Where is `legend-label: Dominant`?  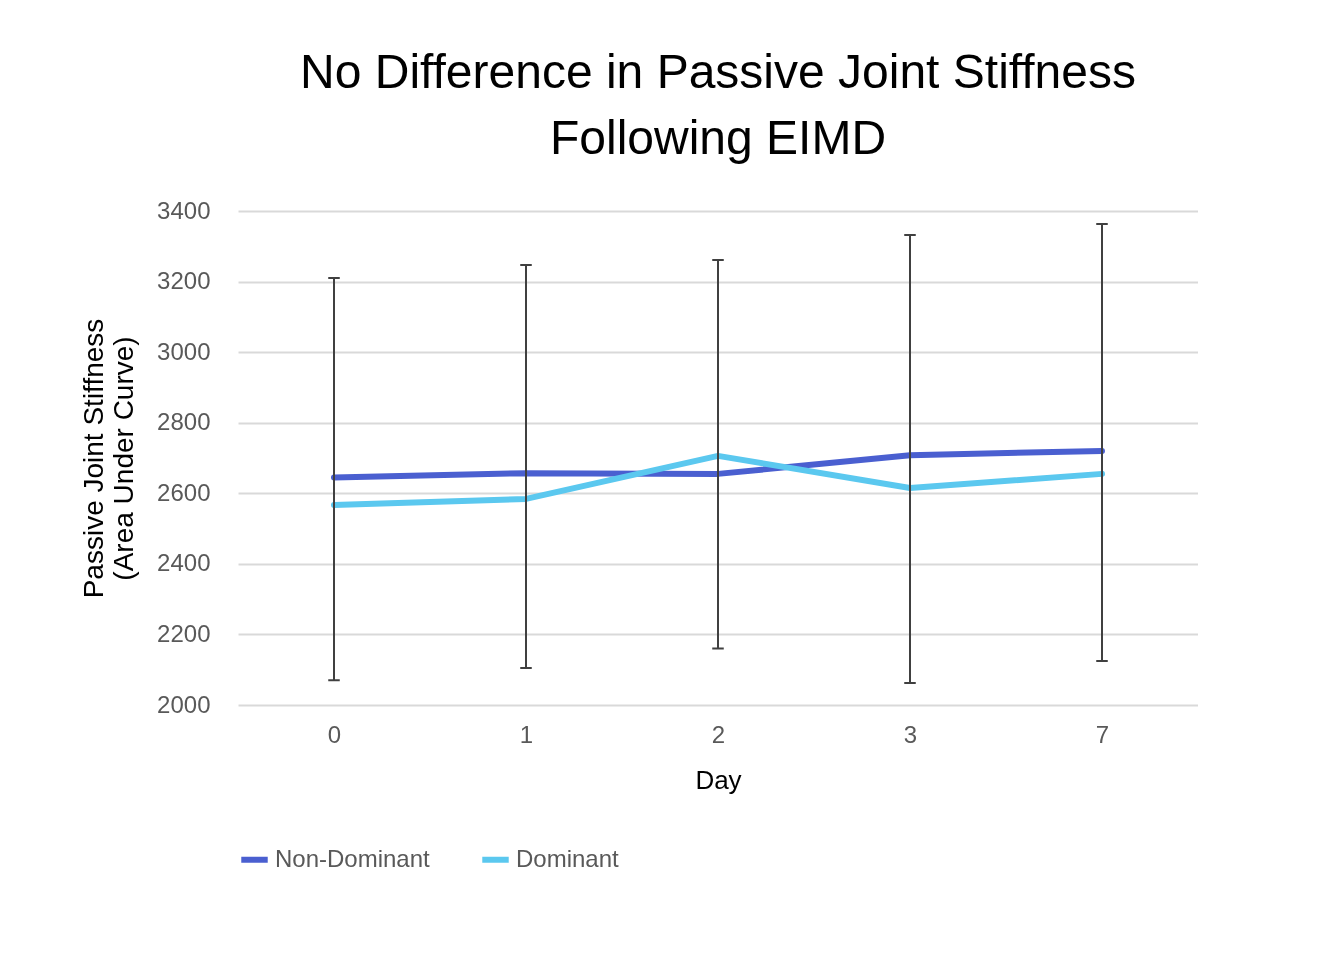
legend-label: Dominant is located at coordinates (568, 858).